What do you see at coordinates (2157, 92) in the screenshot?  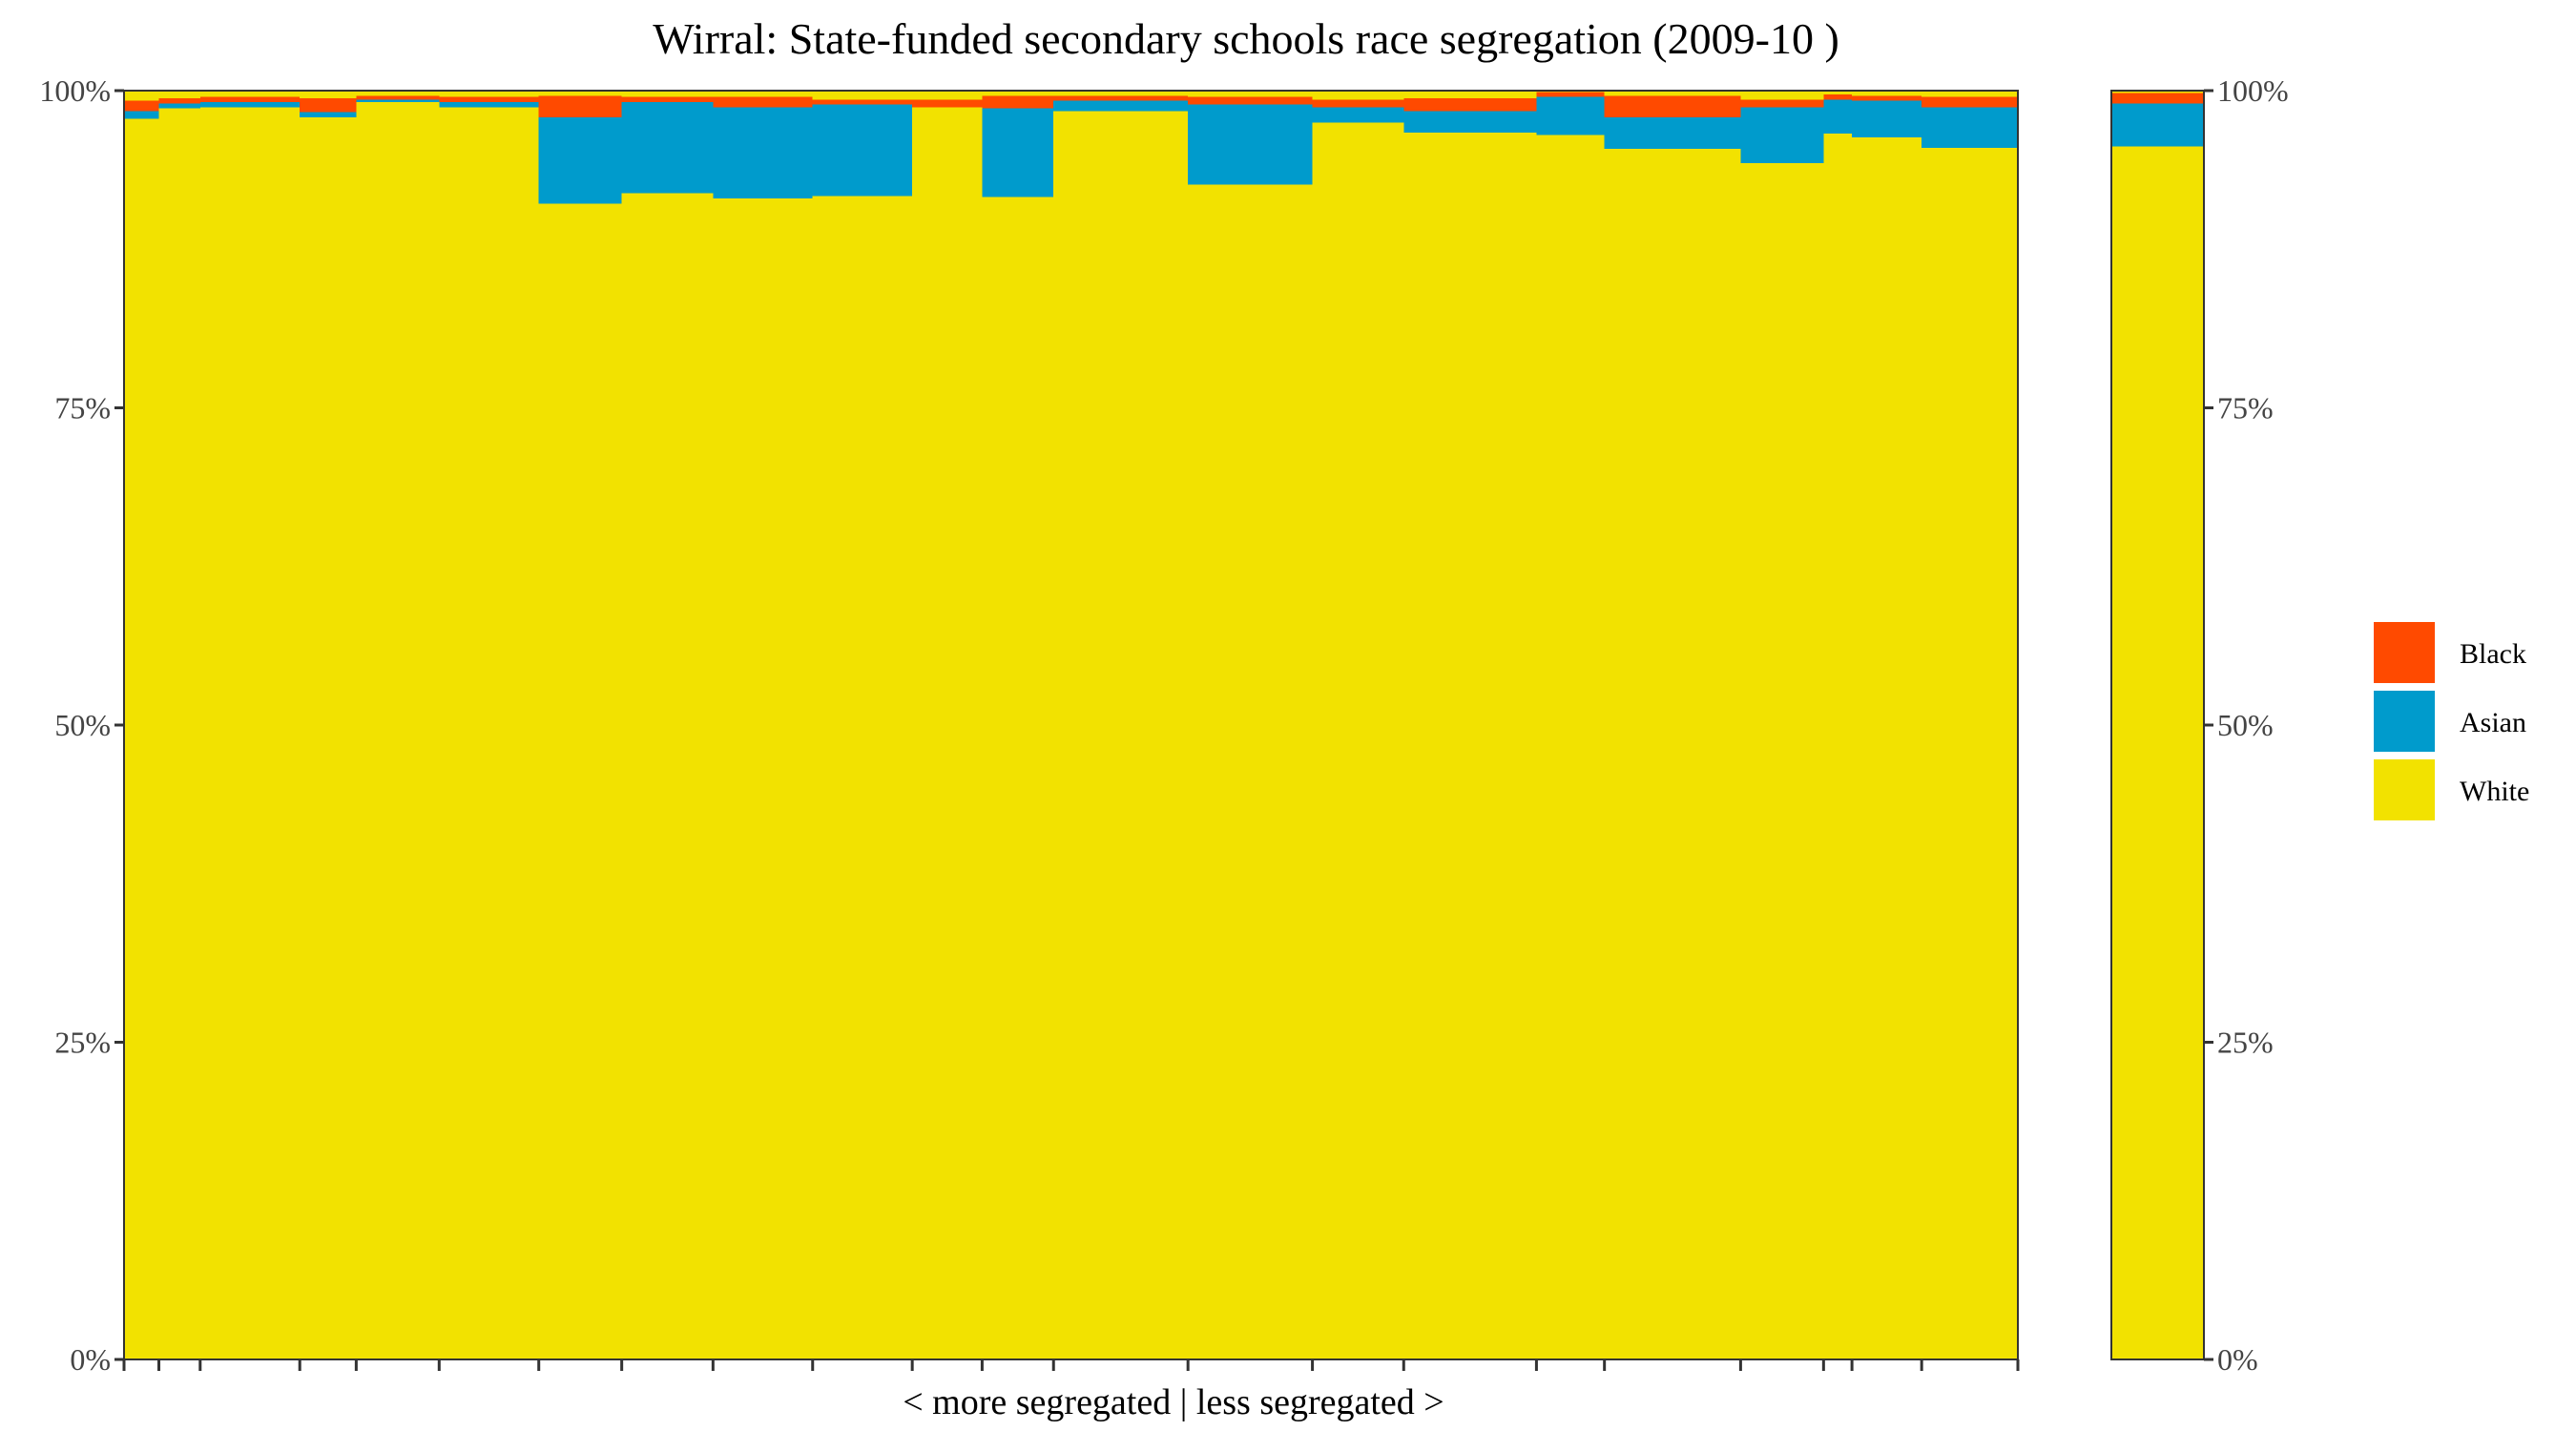 I see `bar-segment-other-overall` at bounding box center [2157, 92].